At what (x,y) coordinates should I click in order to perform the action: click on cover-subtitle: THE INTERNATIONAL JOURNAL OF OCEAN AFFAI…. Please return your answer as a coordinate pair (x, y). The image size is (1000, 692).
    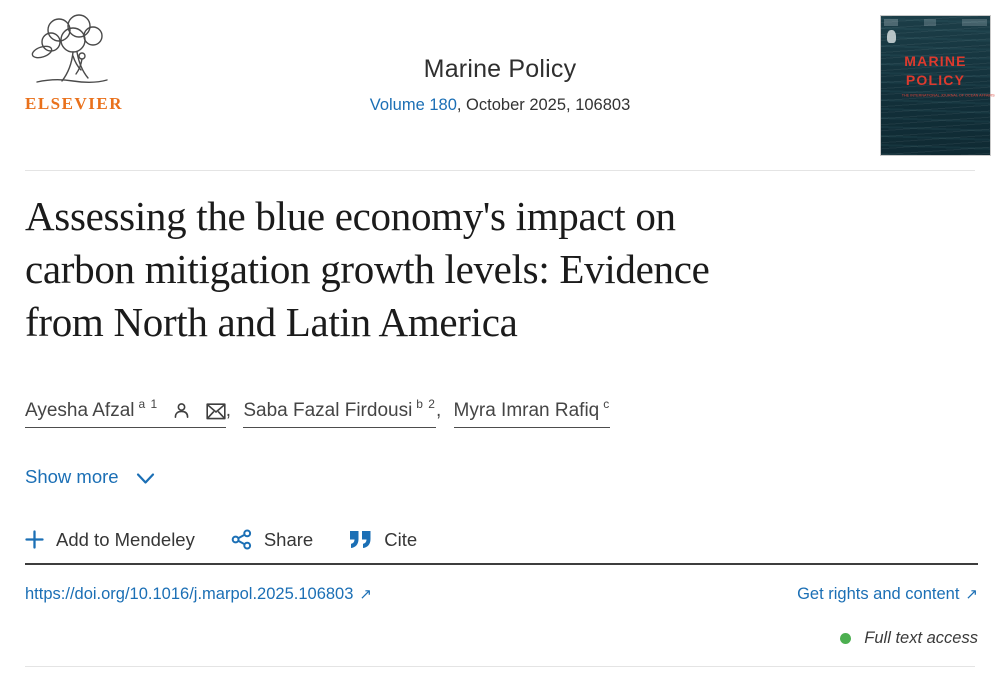
    Looking at the image, I should click on (948, 96).